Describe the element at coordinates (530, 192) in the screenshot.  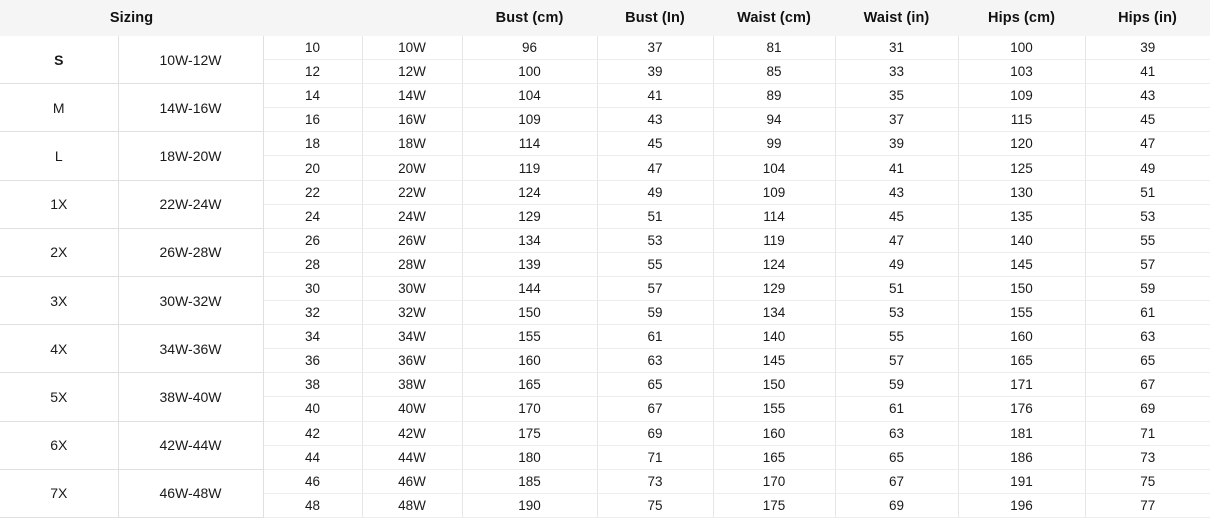
I see `cell-bust-cm: 124` at that location.